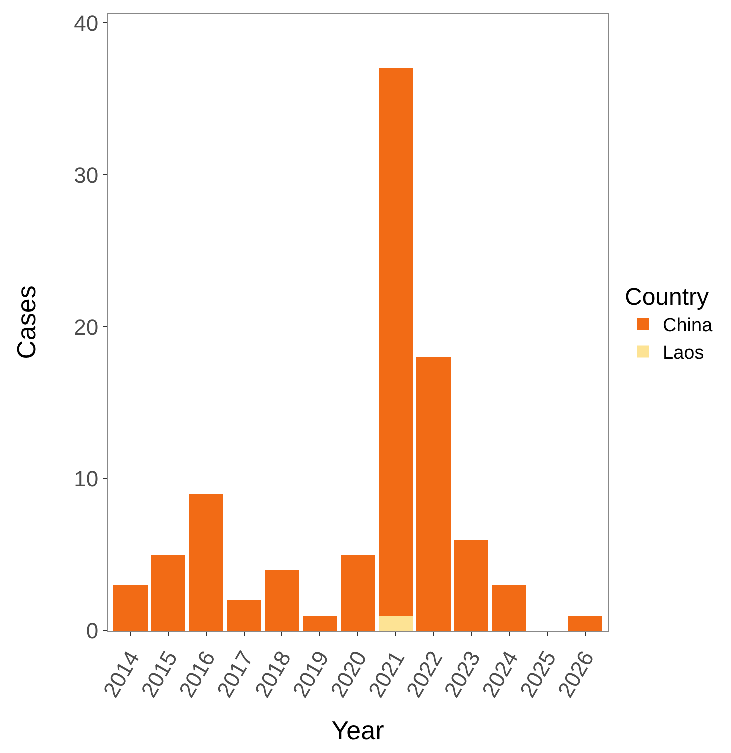  What do you see at coordinates (667, 298) in the screenshot?
I see `legend-title: Country` at bounding box center [667, 298].